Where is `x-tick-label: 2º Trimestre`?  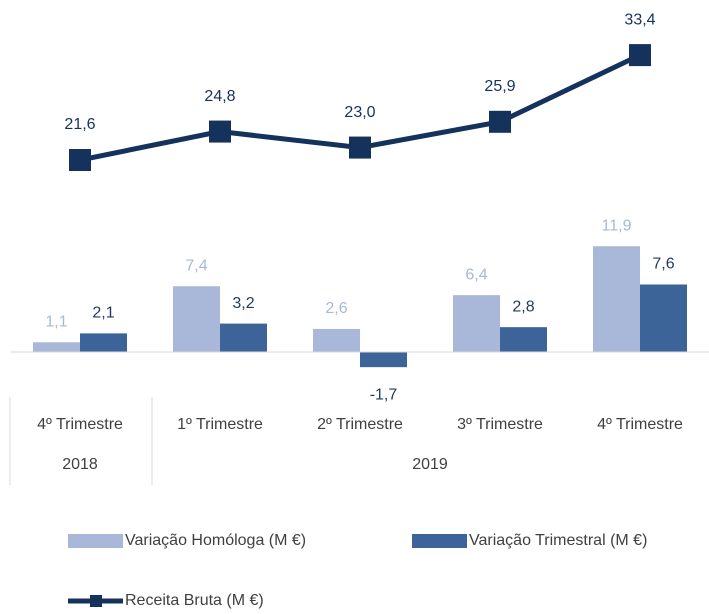
x-tick-label: 2º Trimestre is located at coordinates (360, 424).